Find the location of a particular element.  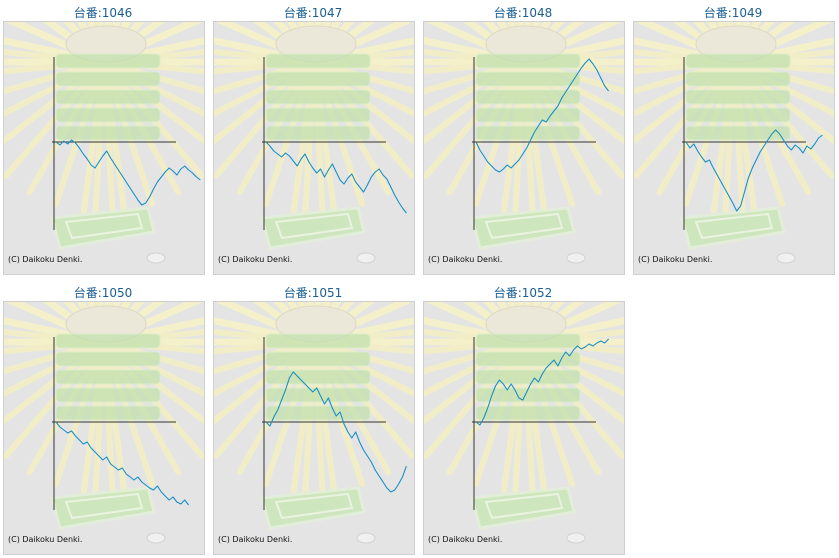

chart-title: 台番:1049 is located at coordinates (733, 13).